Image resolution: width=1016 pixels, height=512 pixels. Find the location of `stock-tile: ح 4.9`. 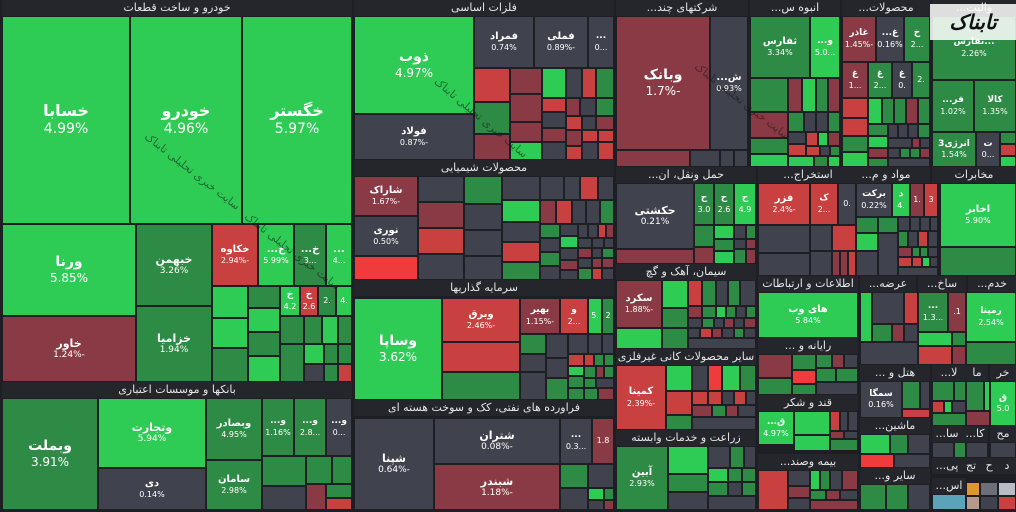

stock-tile: ح 4.9 is located at coordinates (745, 204).